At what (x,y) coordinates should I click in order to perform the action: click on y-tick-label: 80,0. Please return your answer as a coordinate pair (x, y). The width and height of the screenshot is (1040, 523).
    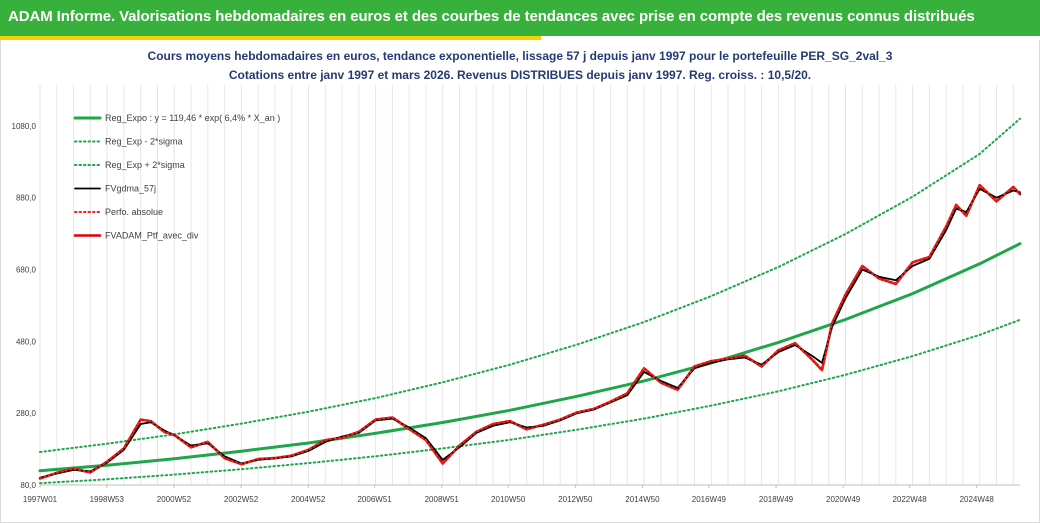
    Looking at the image, I should click on (28, 485).